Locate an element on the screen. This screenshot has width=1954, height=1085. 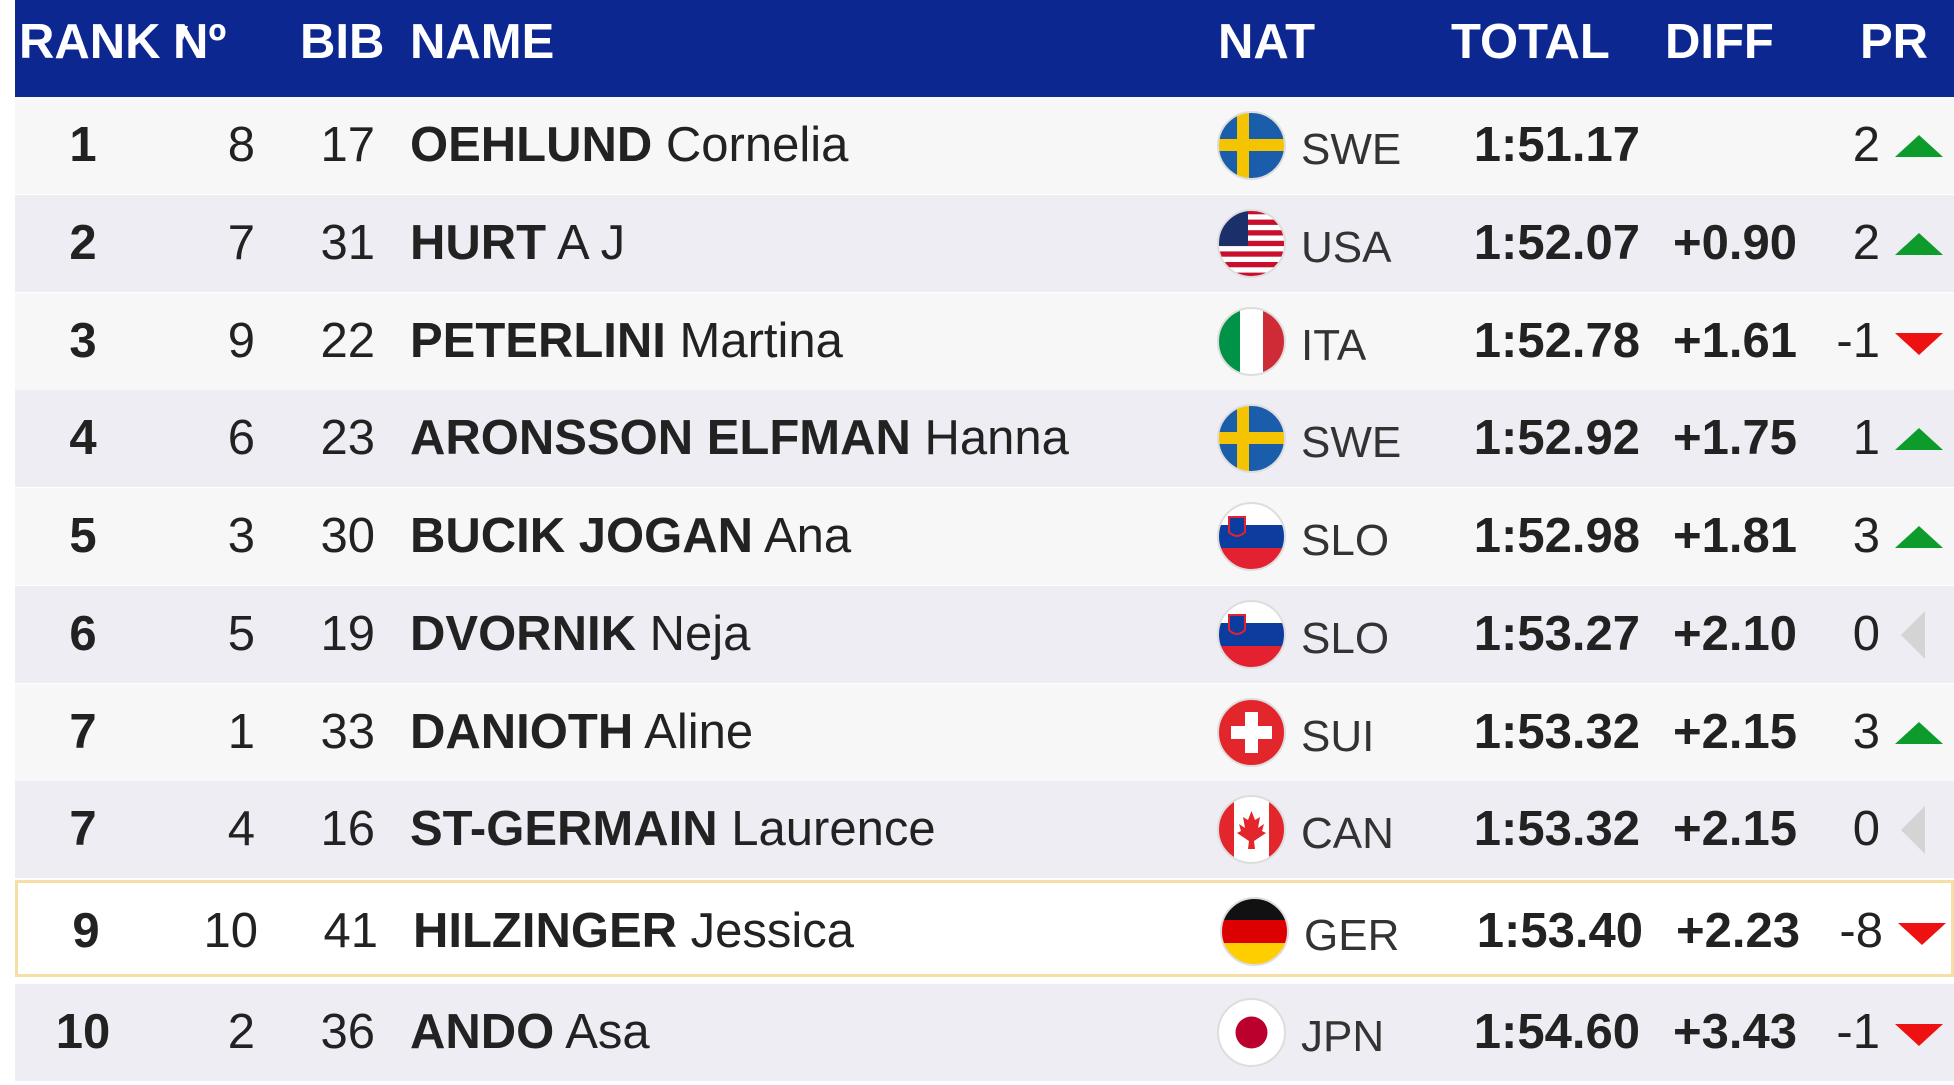
start-number-cell: 8 is located at coordinates (241, 145).